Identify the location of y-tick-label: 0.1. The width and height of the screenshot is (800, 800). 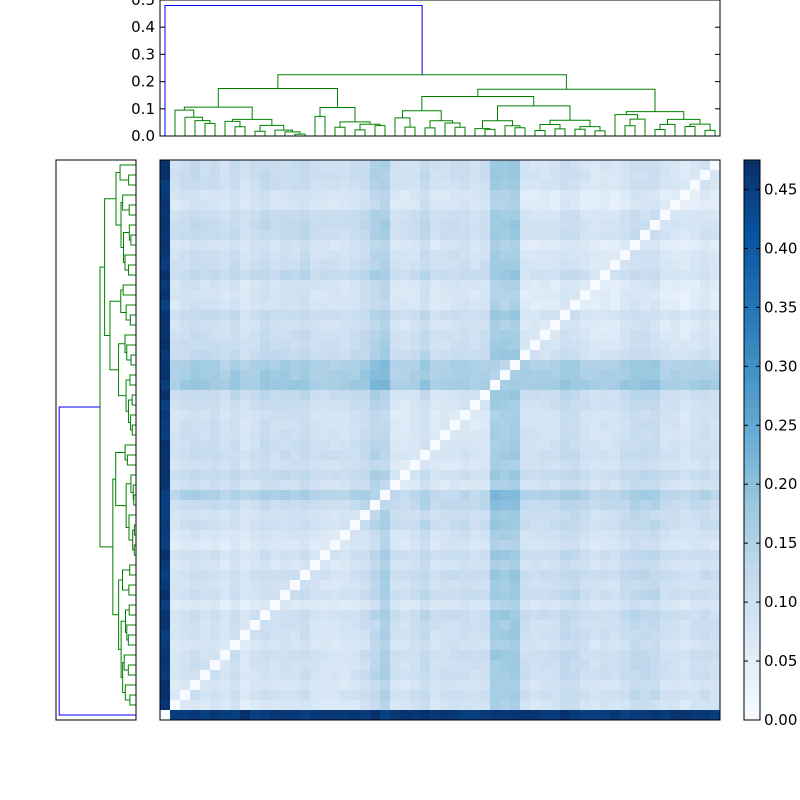
(143, 109).